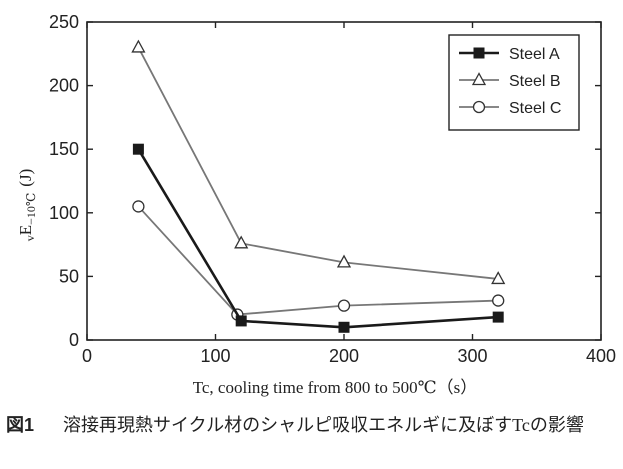 This screenshot has height=469, width=623. I want to click on legend-marker-steel-b, so click(479, 79).